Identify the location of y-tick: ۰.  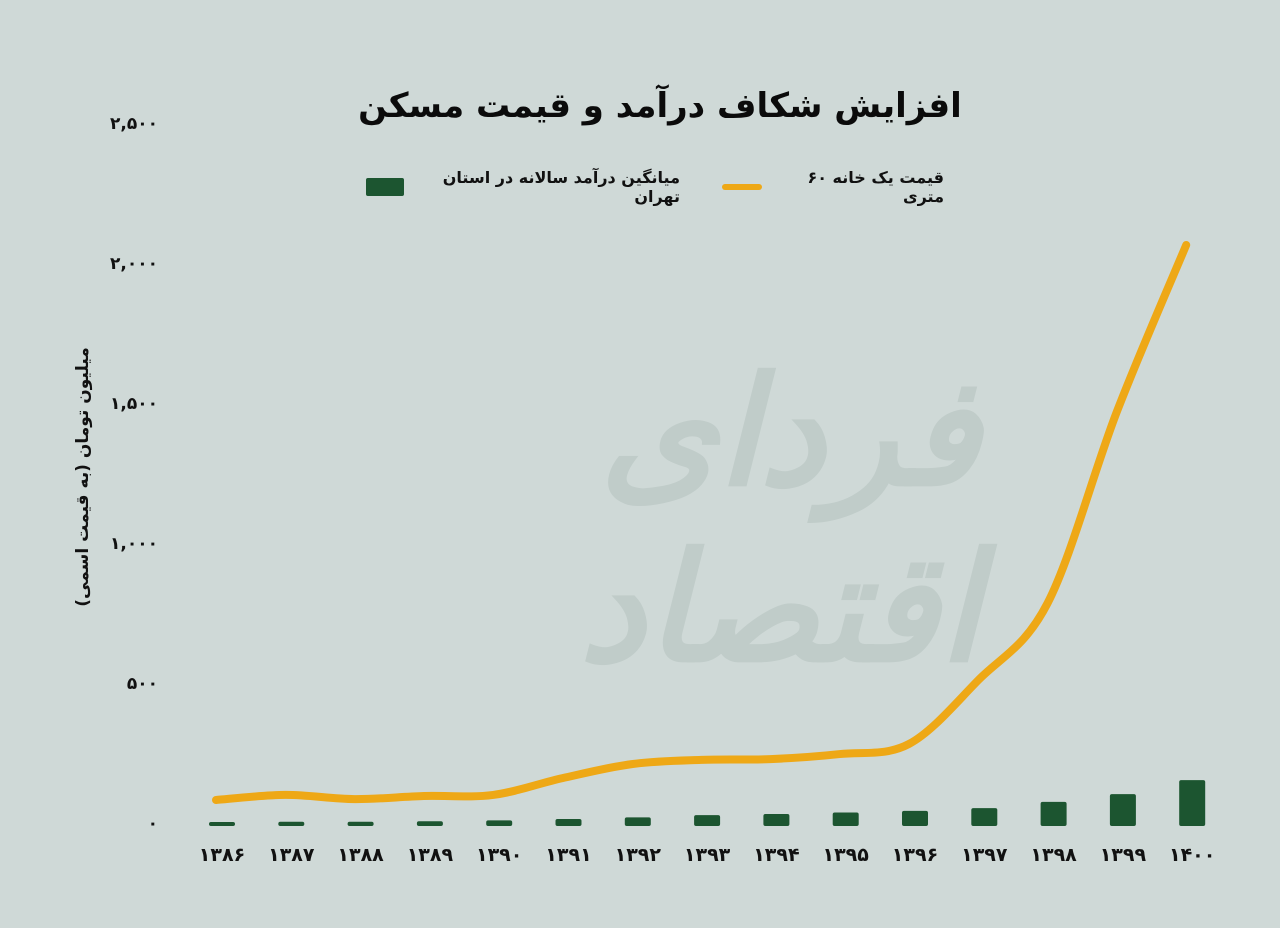
(152, 824).